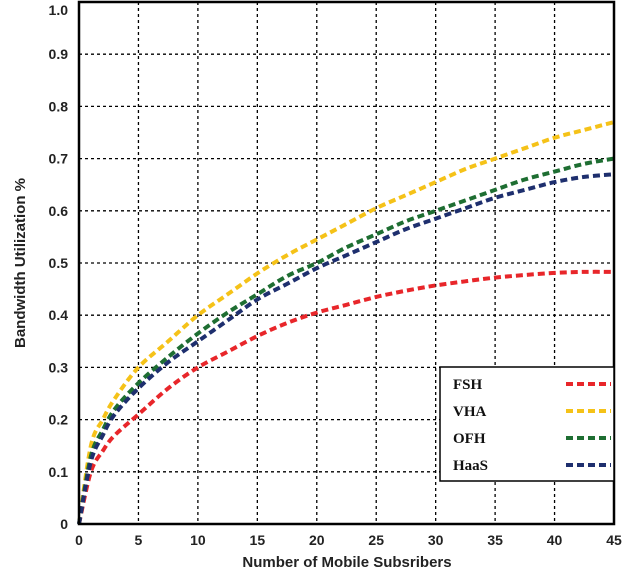 This screenshot has height=575, width=631. I want to click on x-tick-label: 45, so click(614, 540).